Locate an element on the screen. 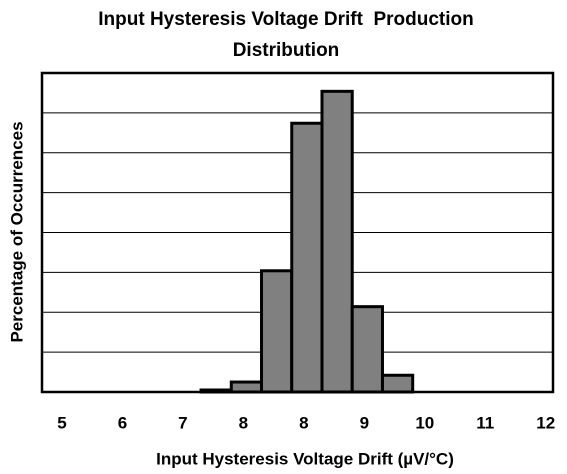 Image resolution: width=567 pixels, height=474 pixels. x-tick-label: 10 is located at coordinates (424, 422).